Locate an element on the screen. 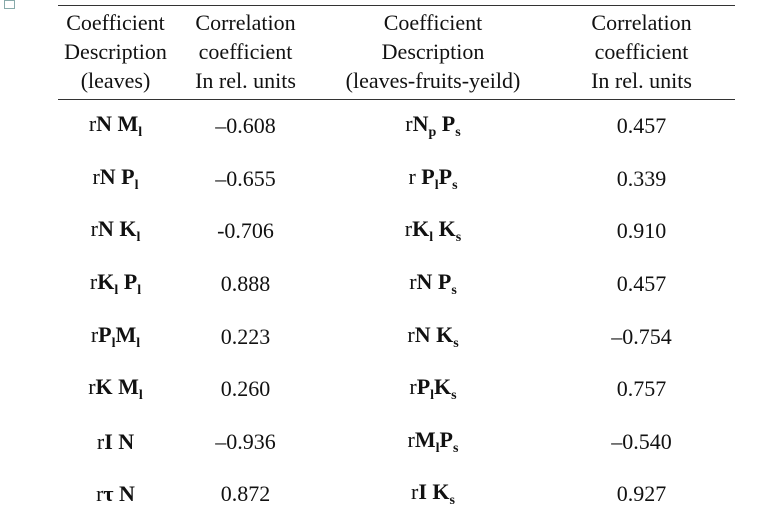  table-row: rPlMl 0.223 rN Ks –0.754 is located at coordinates (396, 336).